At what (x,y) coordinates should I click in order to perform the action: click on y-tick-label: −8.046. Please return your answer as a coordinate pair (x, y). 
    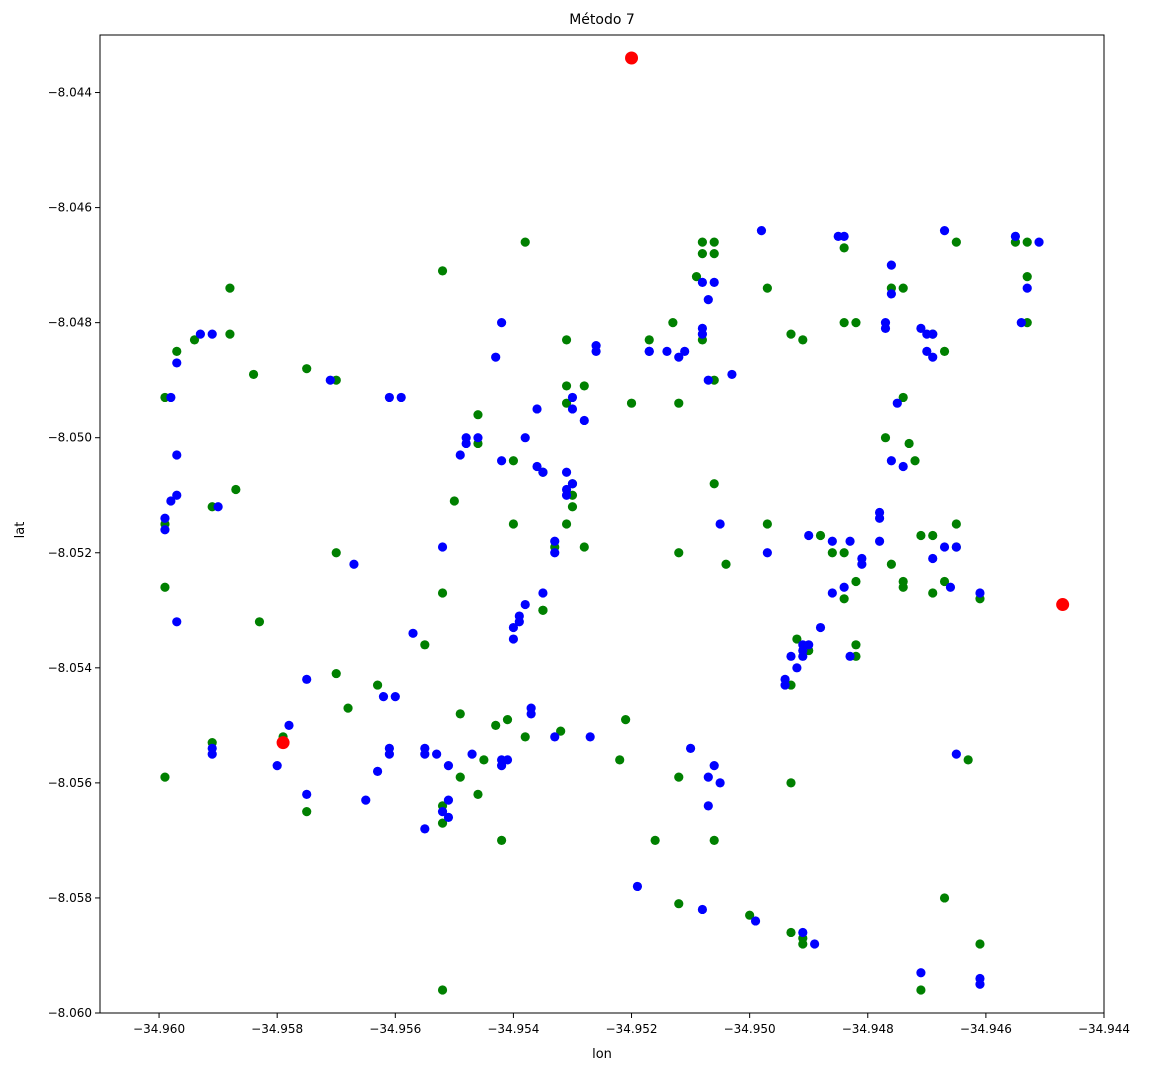
    Looking at the image, I should click on (70, 208).